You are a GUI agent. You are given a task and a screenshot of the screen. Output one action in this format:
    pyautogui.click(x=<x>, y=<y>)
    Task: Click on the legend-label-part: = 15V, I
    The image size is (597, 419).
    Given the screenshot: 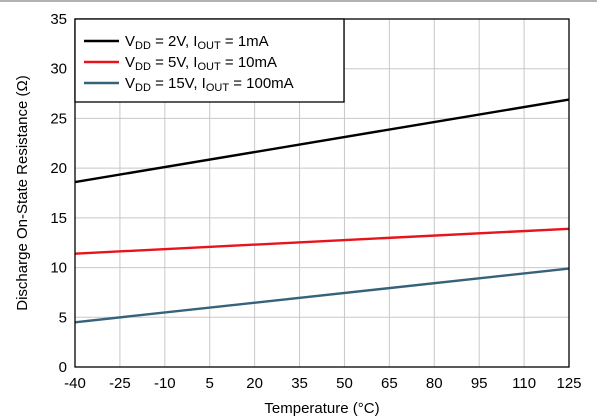 What is the action you would take?
    pyautogui.click(x=178, y=83)
    